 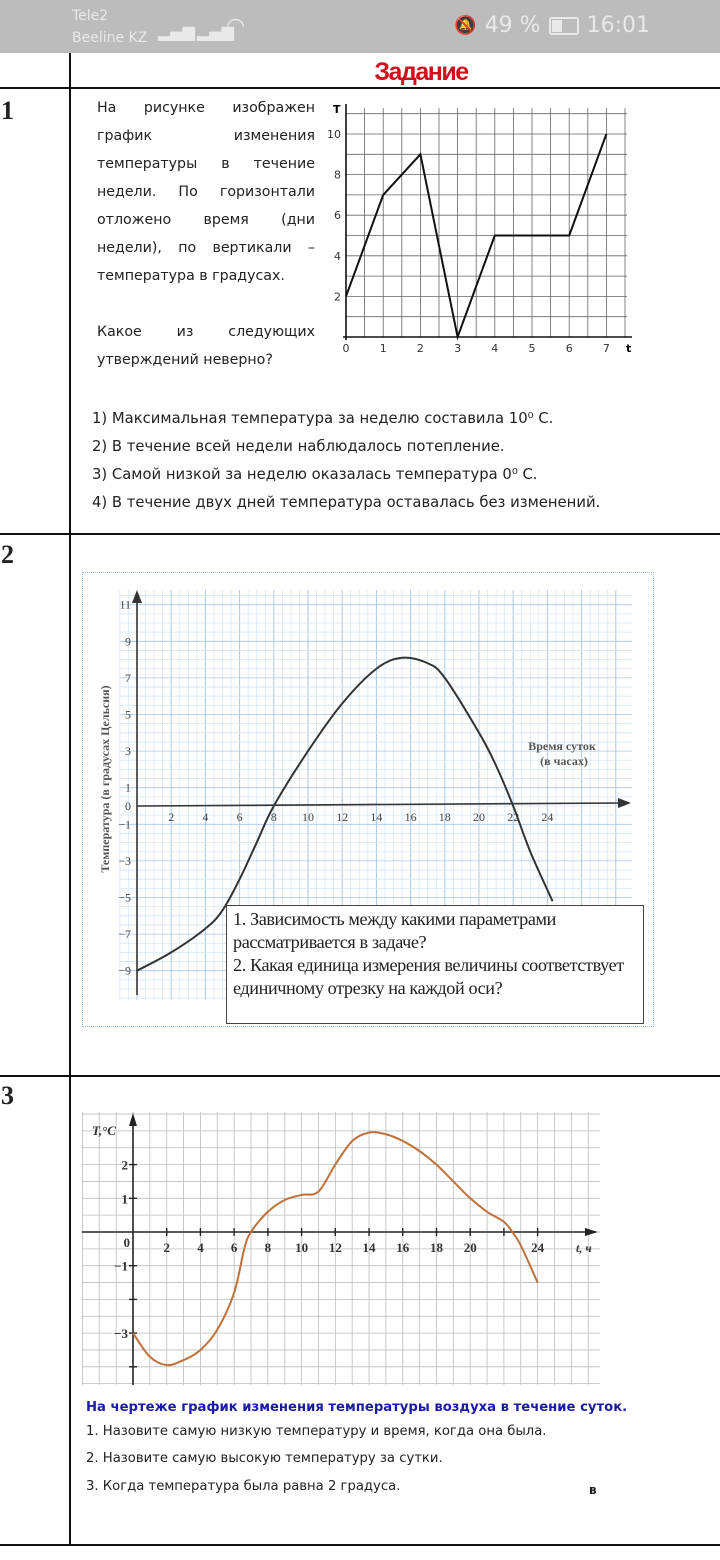 What do you see at coordinates (563, 25) in the screenshot?
I see `battery-icon` at bounding box center [563, 25].